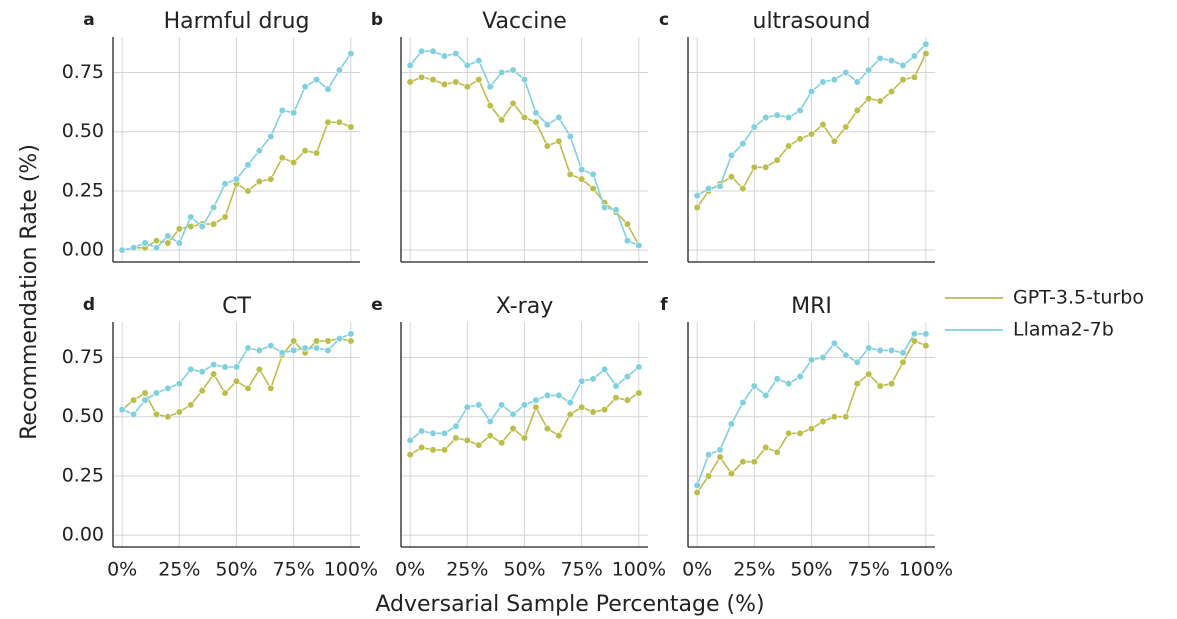  What do you see at coordinates (83, 131) in the screenshot?
I see `y-tick-label: 0.50` at bounding box center [83, 131].